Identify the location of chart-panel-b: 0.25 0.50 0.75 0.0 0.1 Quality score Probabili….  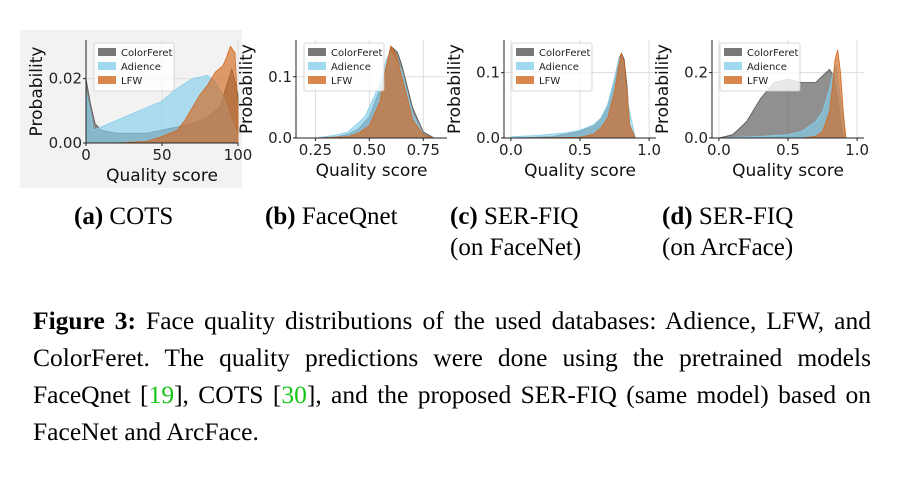
(342, 110).